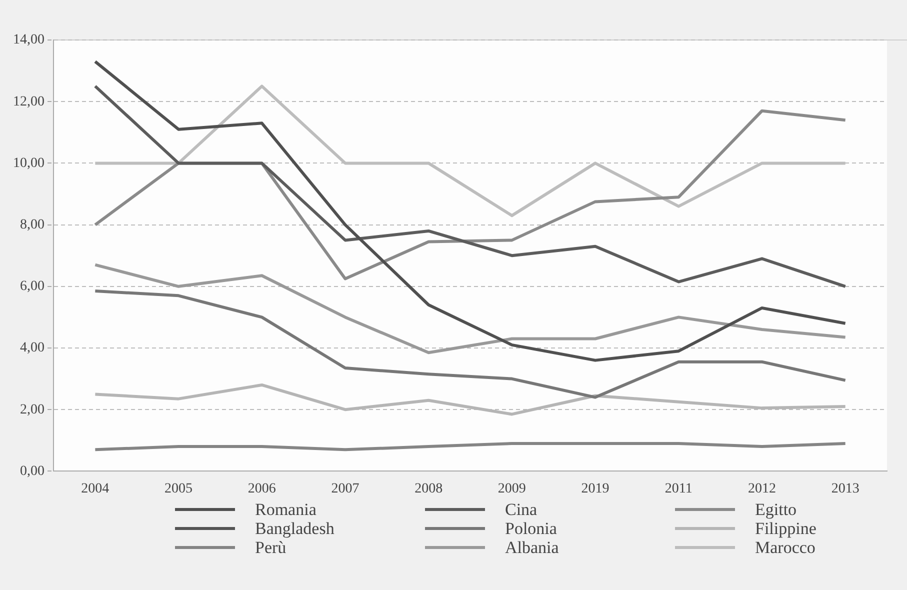  What do you see at coordinates (785, 548) in the screenshot?
I see `legend-label: Marocco` at bounding box center [785, 548].